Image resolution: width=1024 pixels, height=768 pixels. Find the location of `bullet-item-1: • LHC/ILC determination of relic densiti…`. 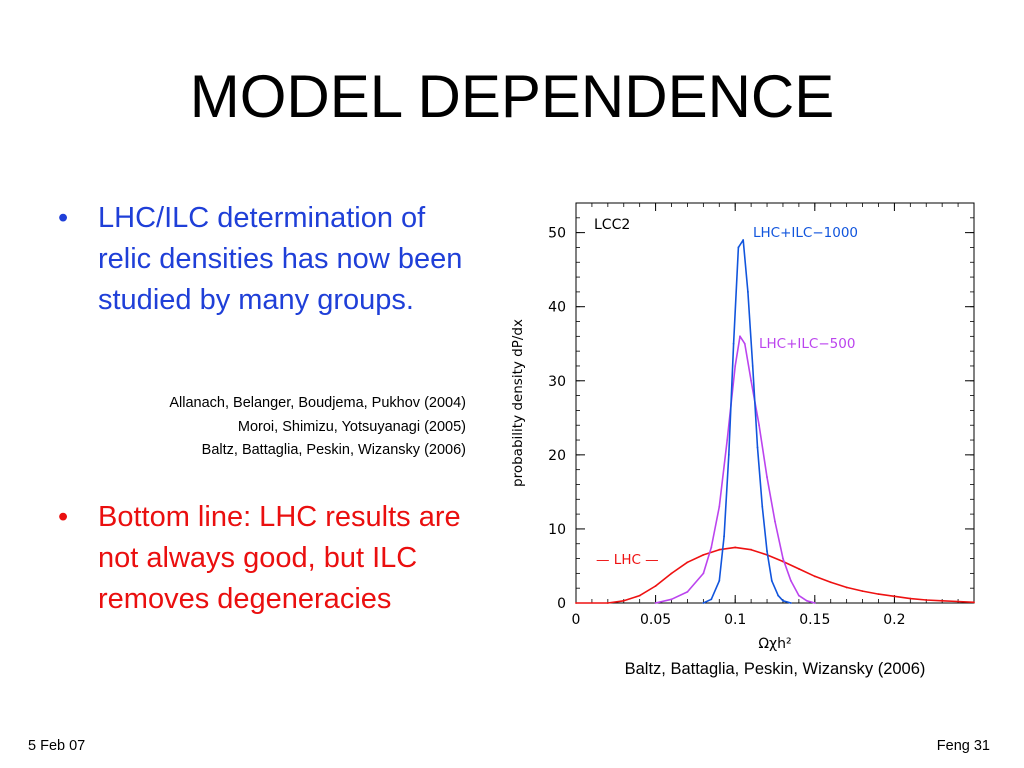

bullet-item-1: • LHC/ILC determination of relic densiti… is located at coordinates (263, 259).